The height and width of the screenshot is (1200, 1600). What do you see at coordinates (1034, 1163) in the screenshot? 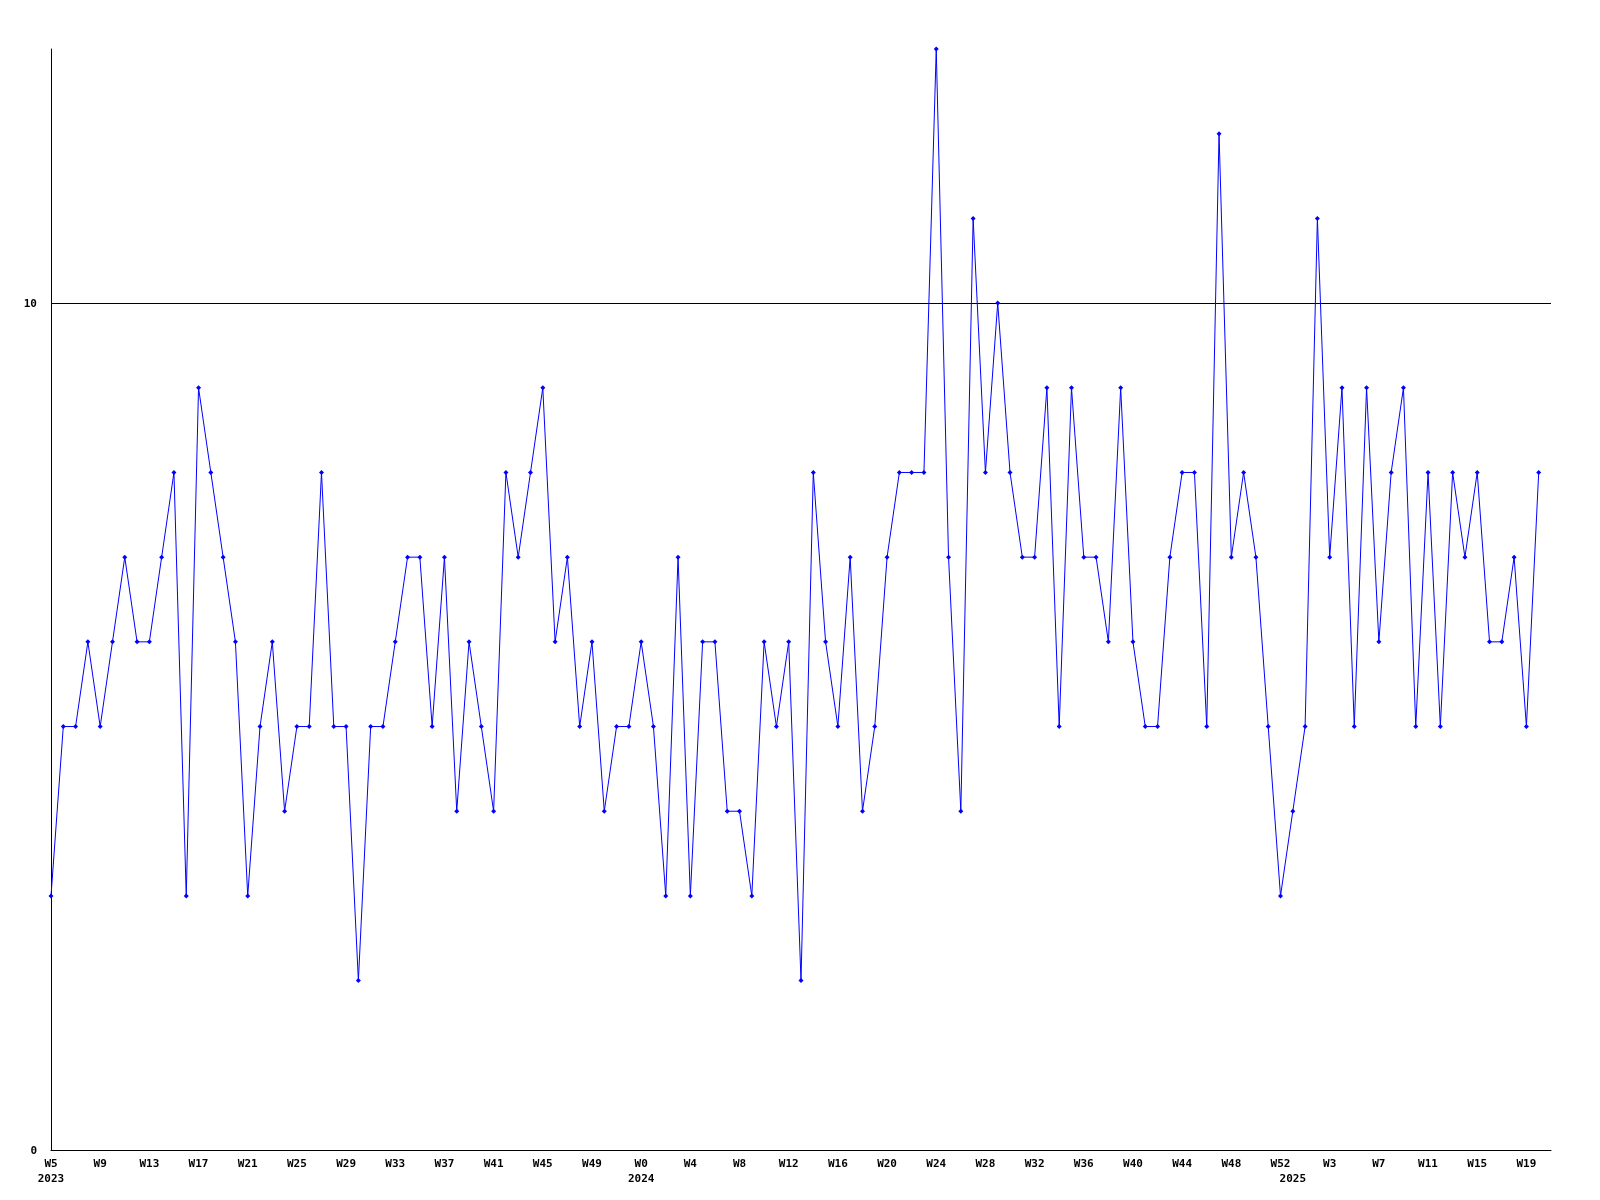
I see `x-tick-label: W32` at bounding box center [1034, 1163].